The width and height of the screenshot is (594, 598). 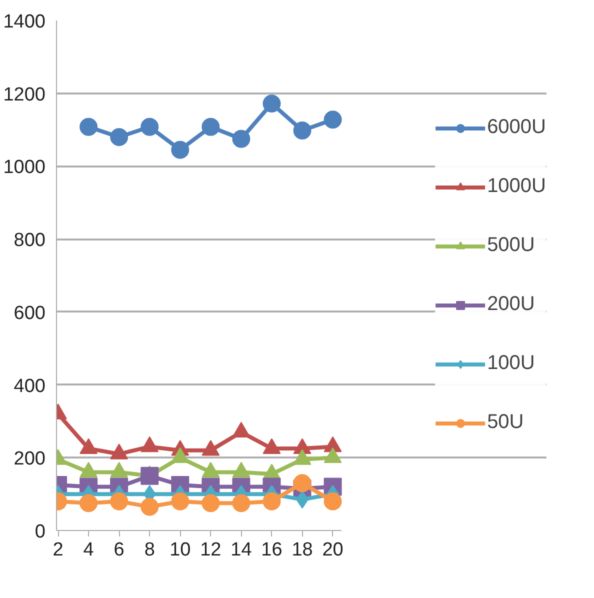 What do you see at coordinates (505, 422) in the screenshot?
I see `legend-label: 50U` at bounding box center [505, 422].